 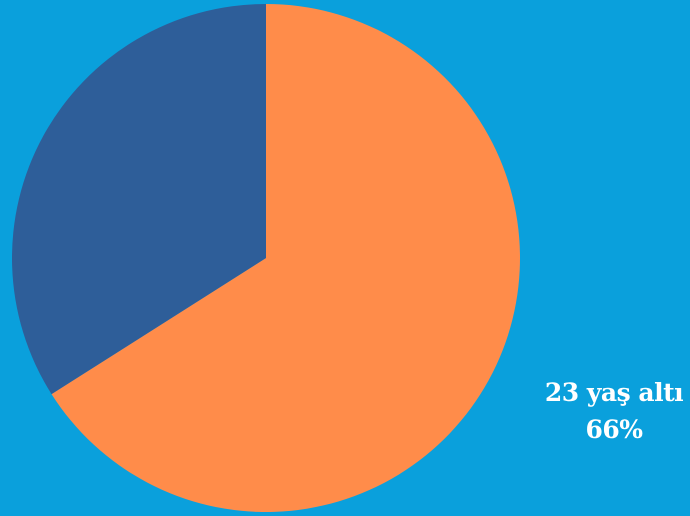 What do you see at coordinates (610, 411) in the screenshot?
I see `slice-label-under-23: 23 yaş altı 66%` at bounding box center [610, 411].